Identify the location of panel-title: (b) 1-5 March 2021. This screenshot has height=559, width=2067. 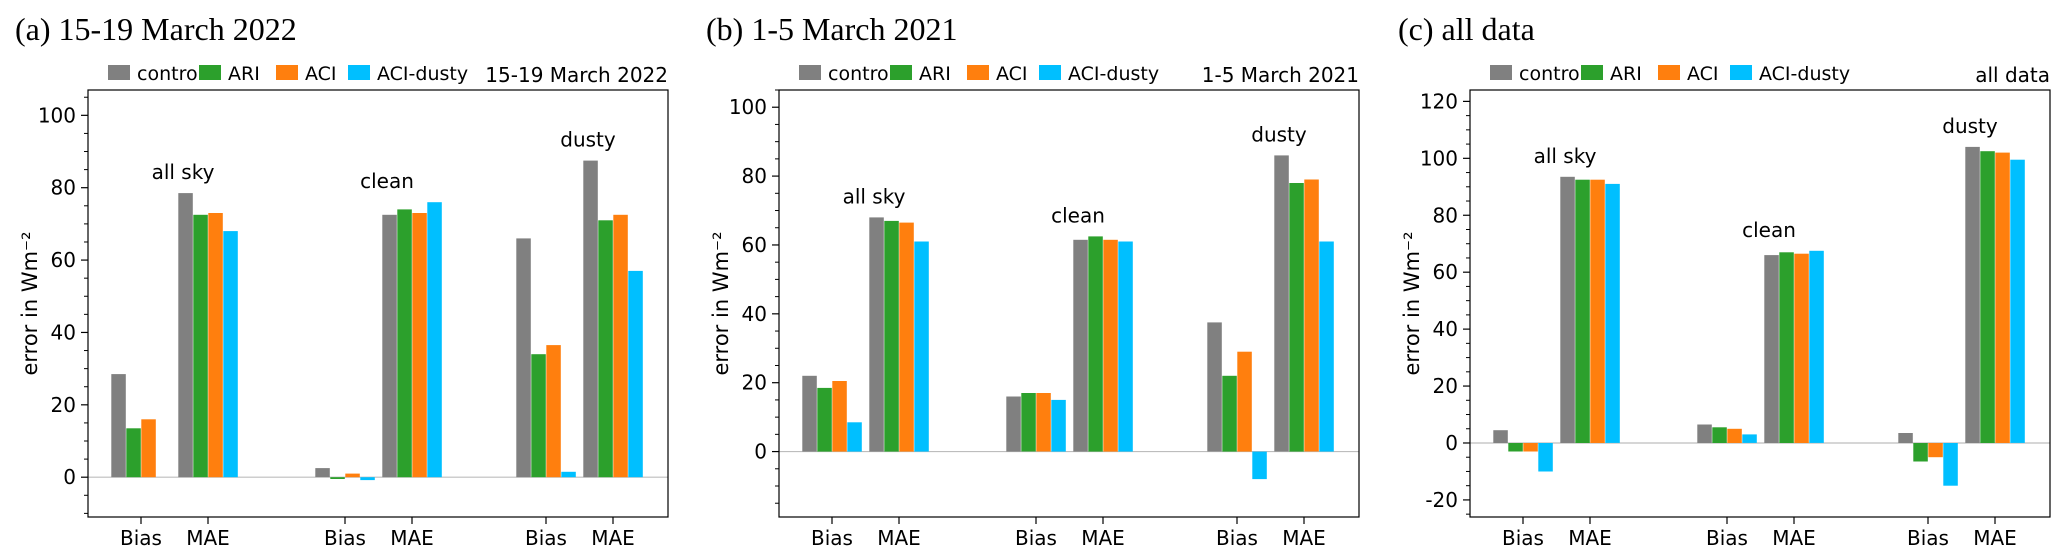
(831, 29).